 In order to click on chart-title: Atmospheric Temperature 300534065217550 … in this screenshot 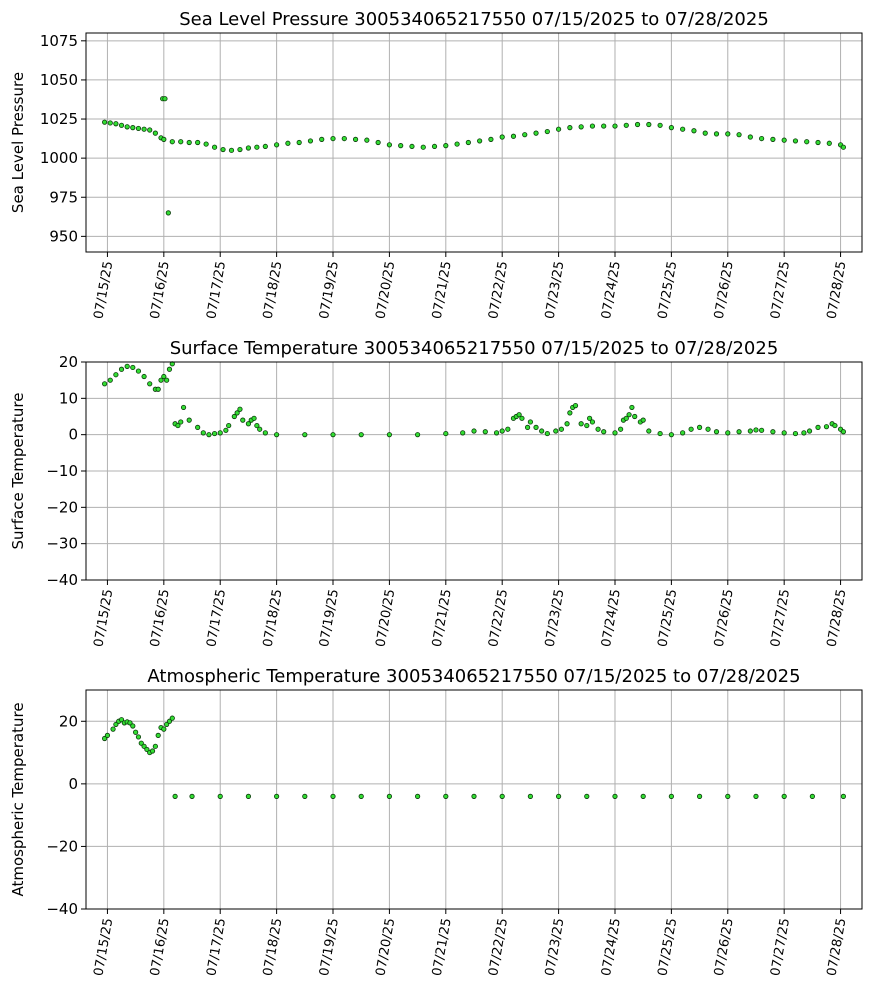, I will do `click(473, 676)`.